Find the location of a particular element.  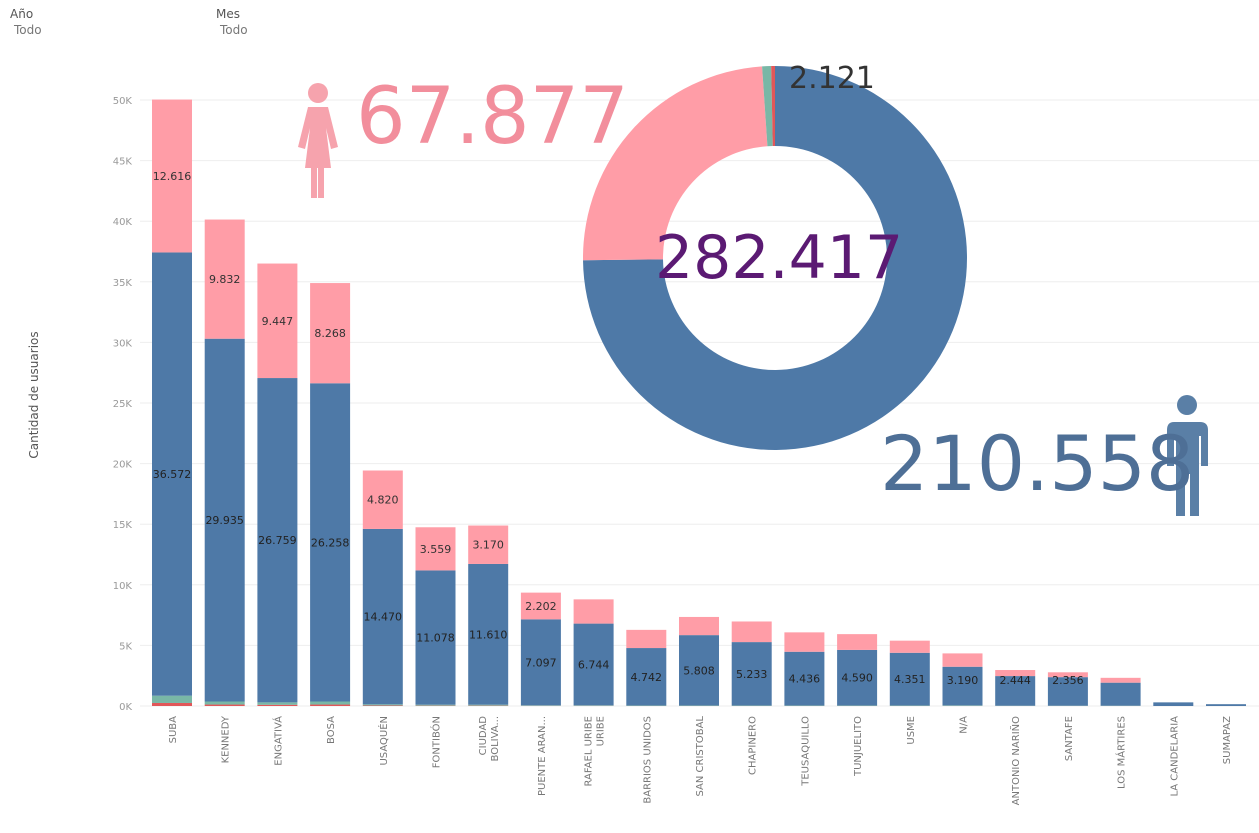

svg-text: SUBA is located at coordinates (173, 730).